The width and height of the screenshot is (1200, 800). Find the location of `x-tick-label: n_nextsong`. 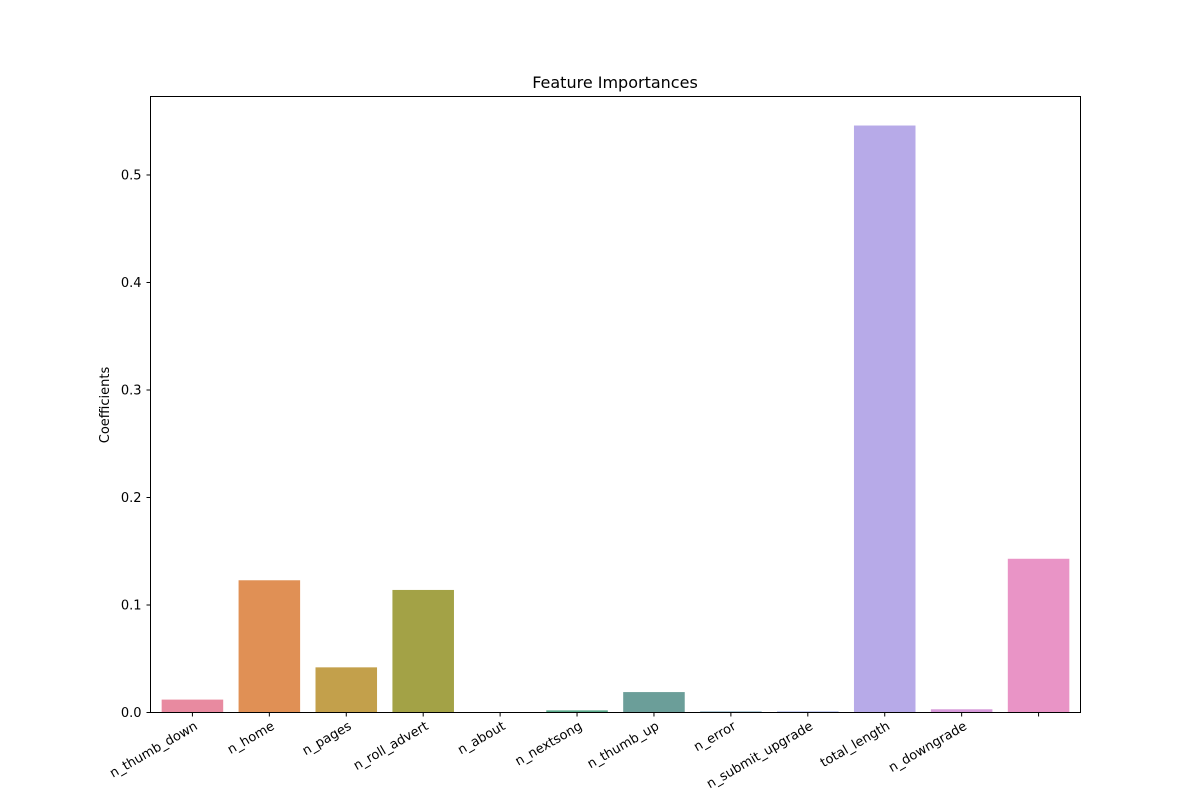

x-tick-label: n_nextsong is located at coordinates (549, 744).